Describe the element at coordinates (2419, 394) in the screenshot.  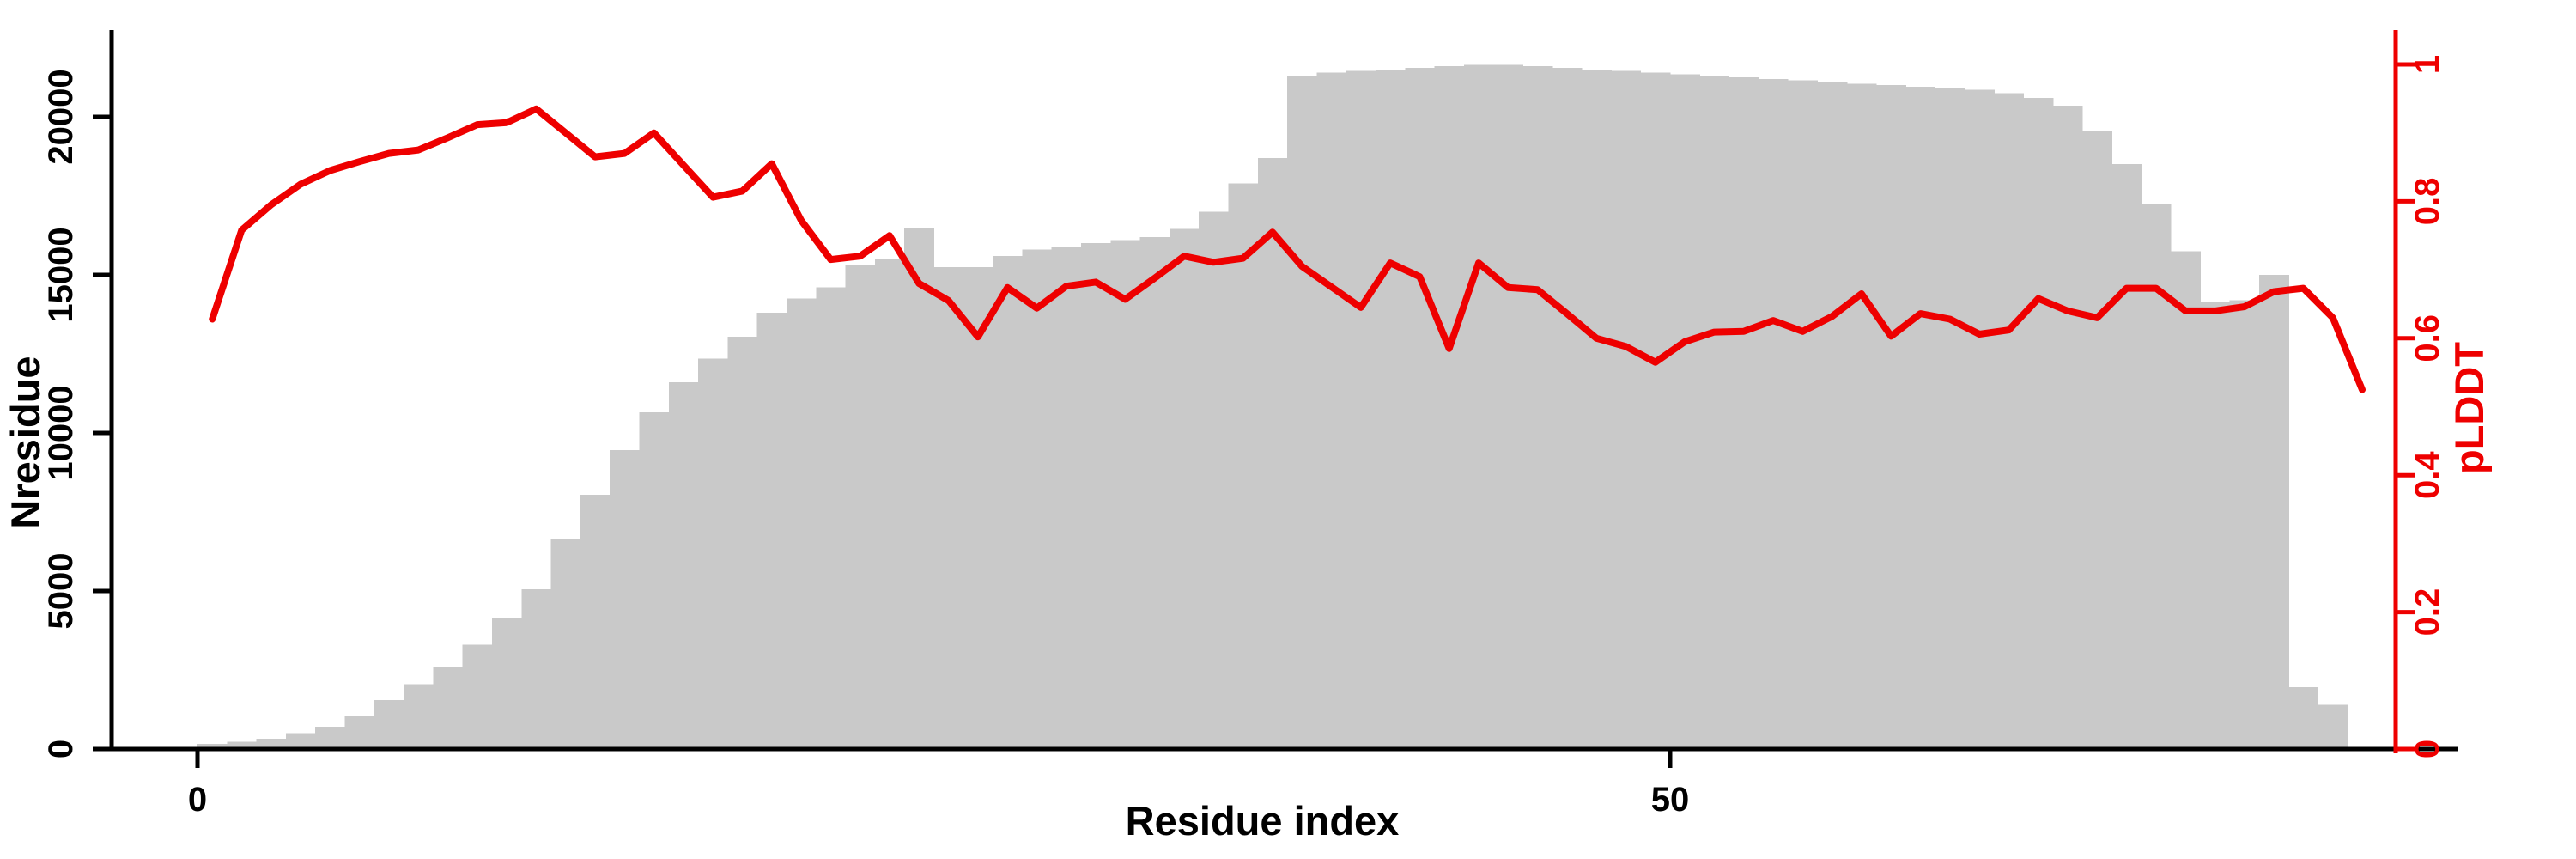
I see `right-axis: 0 0.2 0.4 0.6 0.8 1` at that location.